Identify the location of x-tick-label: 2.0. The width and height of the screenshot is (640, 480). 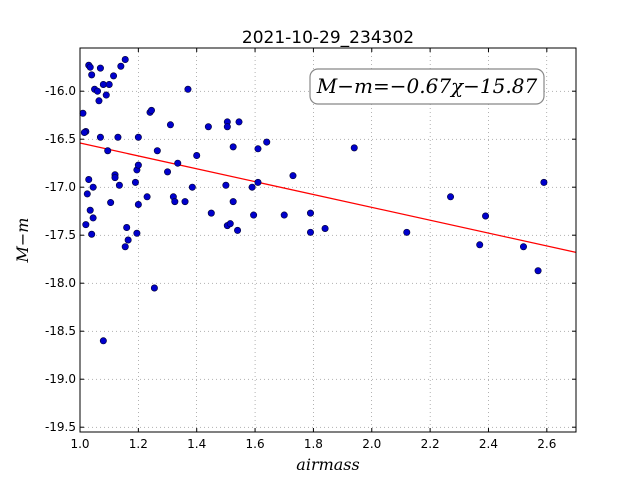
(371, 444).